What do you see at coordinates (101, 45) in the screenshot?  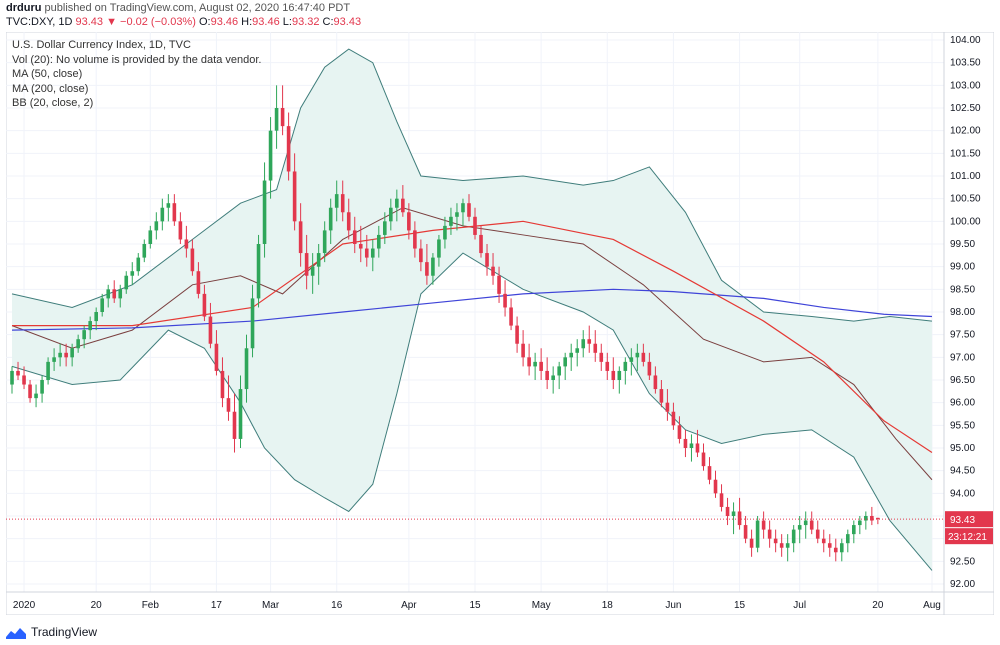 I see `legend-series-title: U.S. Dollar Currency Index, 1D, TVC` at bounding box center [101, 45].